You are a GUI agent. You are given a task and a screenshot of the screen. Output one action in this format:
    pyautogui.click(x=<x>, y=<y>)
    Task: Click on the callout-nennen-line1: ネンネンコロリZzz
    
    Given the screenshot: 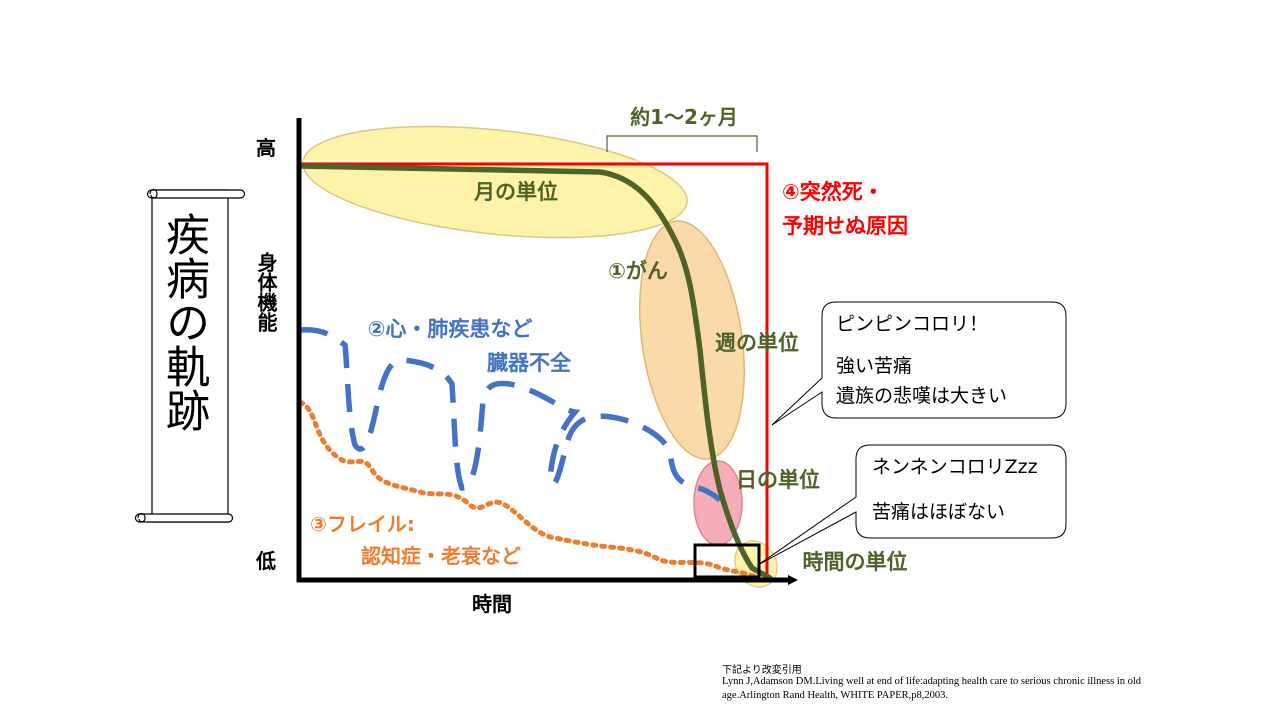 What is the action you would take?
    pyautogui.click(x=955, y=467)
    